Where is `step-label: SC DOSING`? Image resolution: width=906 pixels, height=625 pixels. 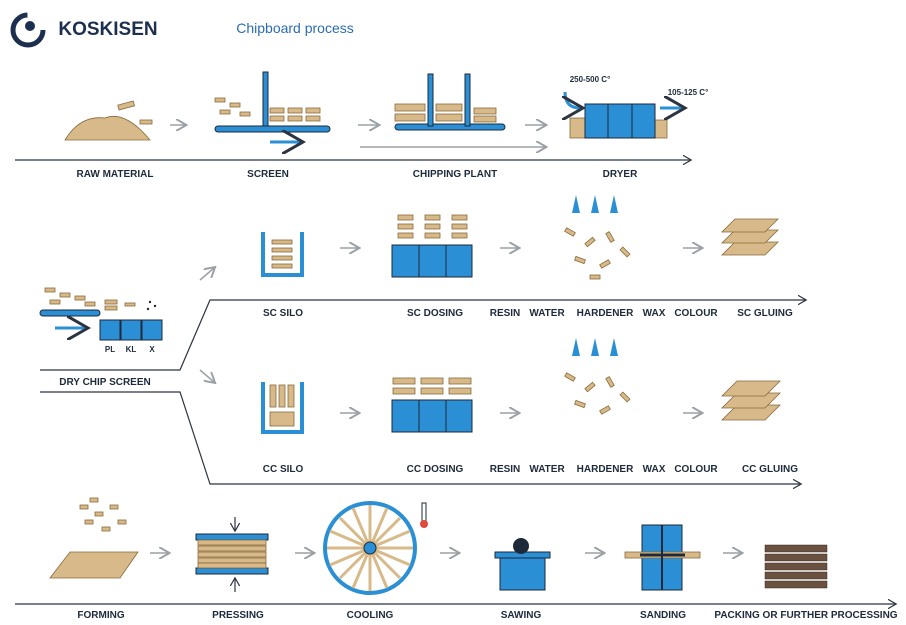 step-label: SC DOSING is located at coordinates (435, 313).